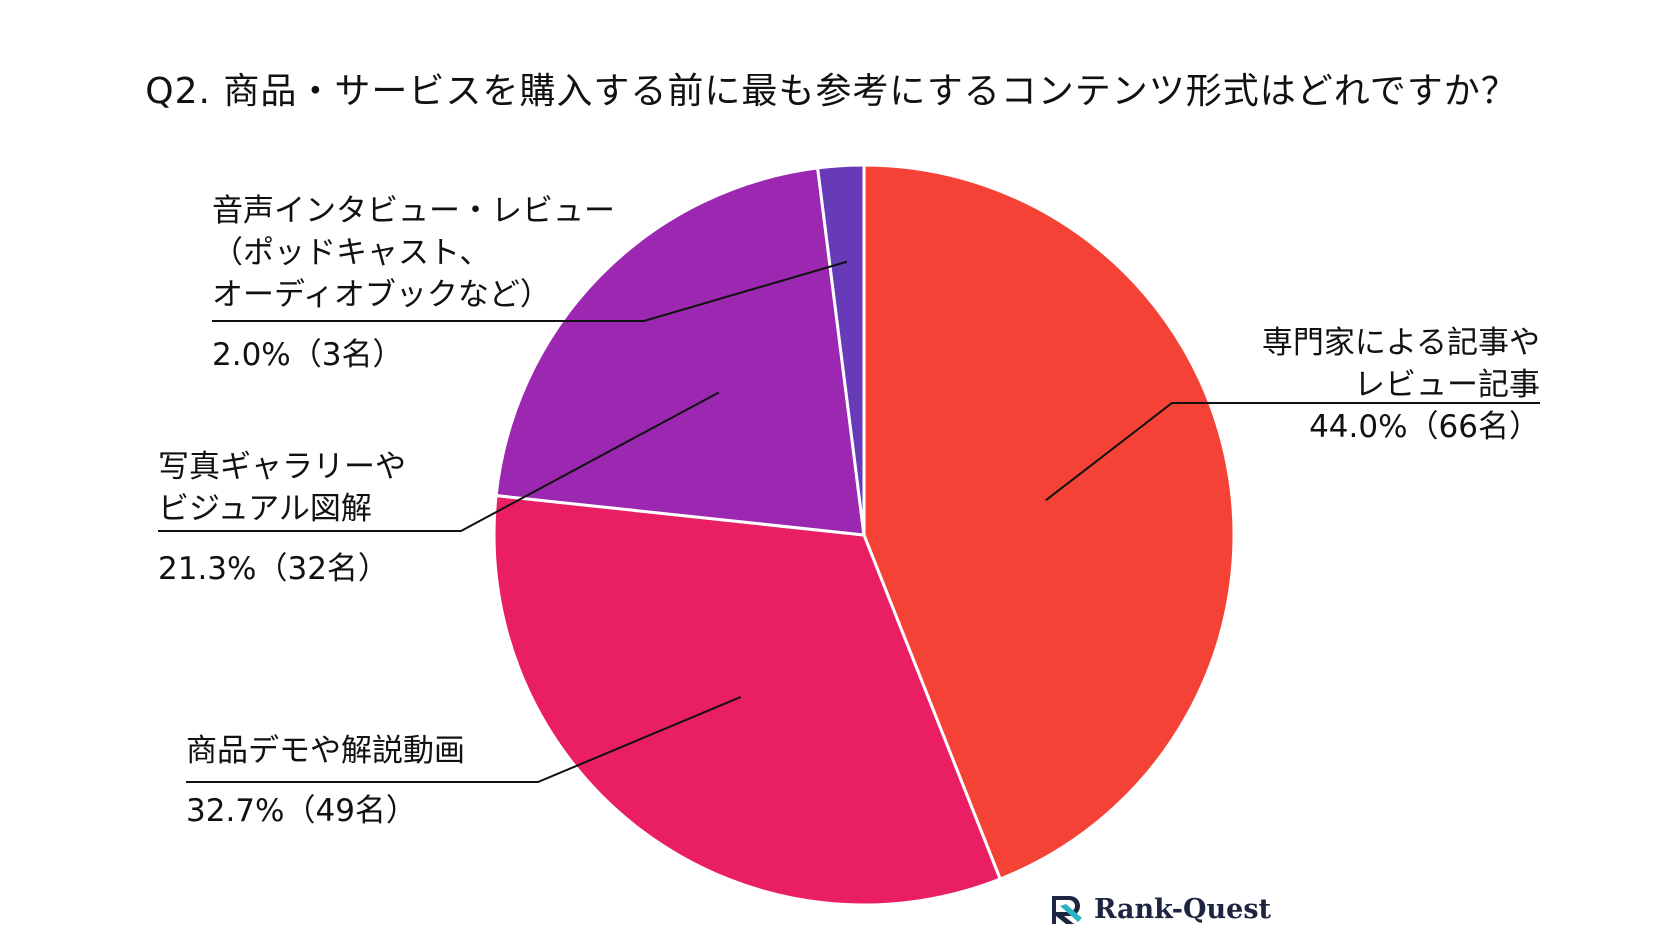 This screenshot has height=931, width=1663. Describe the element at coordinates (840, 349) in the screenshot. I see `slice-audio-reviews` at that location.